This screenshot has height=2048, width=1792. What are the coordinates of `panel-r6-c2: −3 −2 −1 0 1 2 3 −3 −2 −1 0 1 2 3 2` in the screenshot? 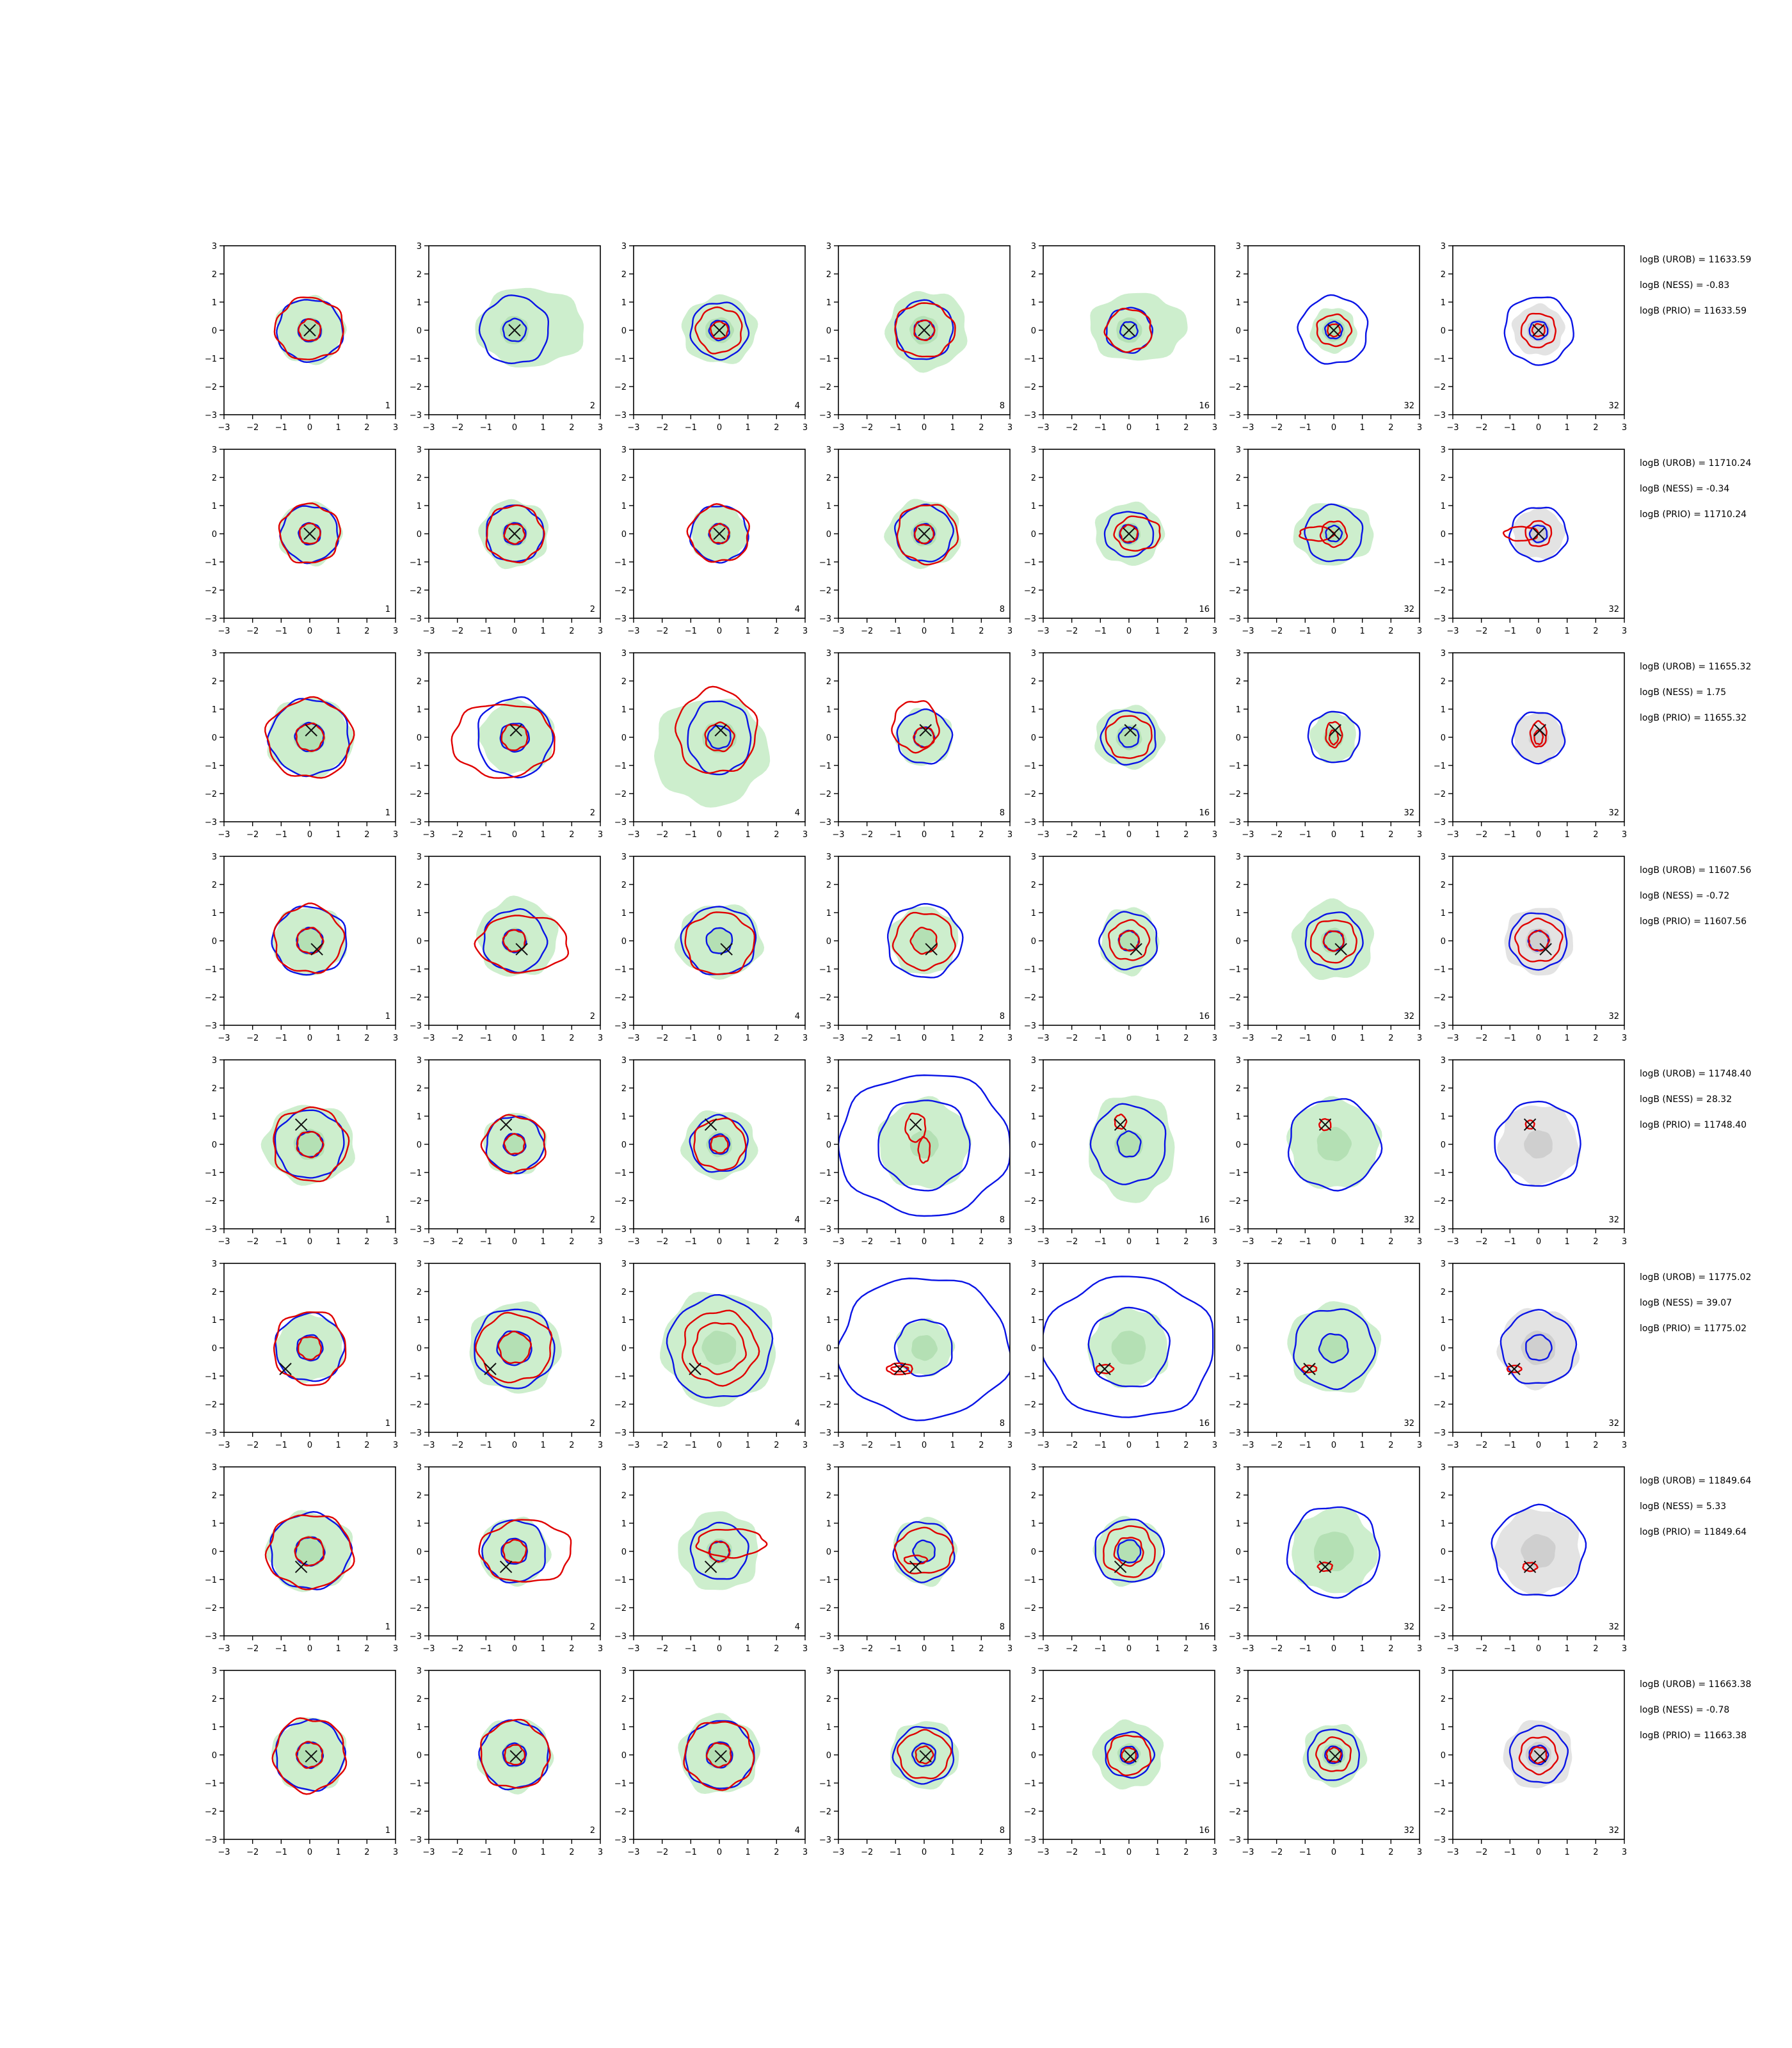 It's located at (506, 1355).